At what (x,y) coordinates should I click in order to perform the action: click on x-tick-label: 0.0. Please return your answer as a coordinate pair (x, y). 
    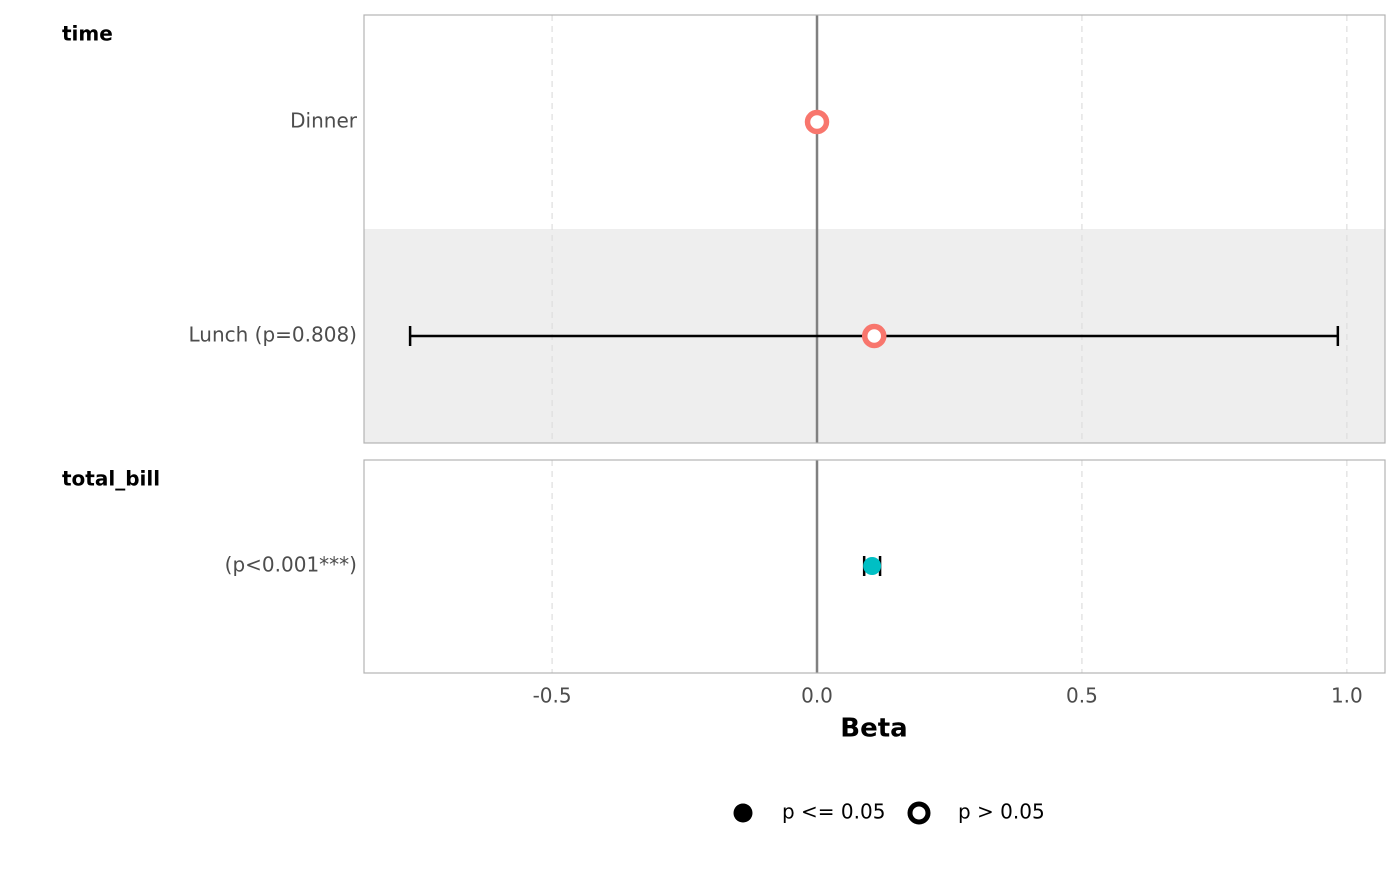
    Looking at the image, I should click on (817, 696).